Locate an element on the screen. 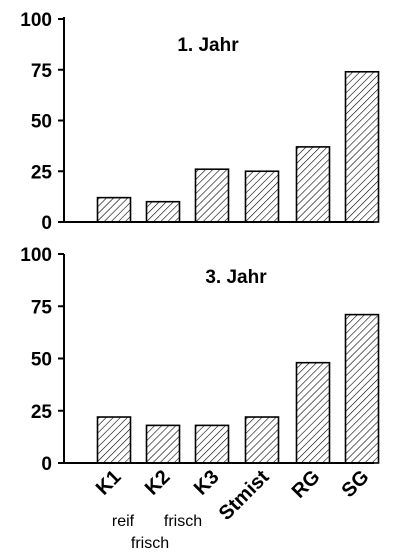 The width and height of the screenshot is (406, 554). note-frisch-k2: frisch is located at coordinates (150, 543).